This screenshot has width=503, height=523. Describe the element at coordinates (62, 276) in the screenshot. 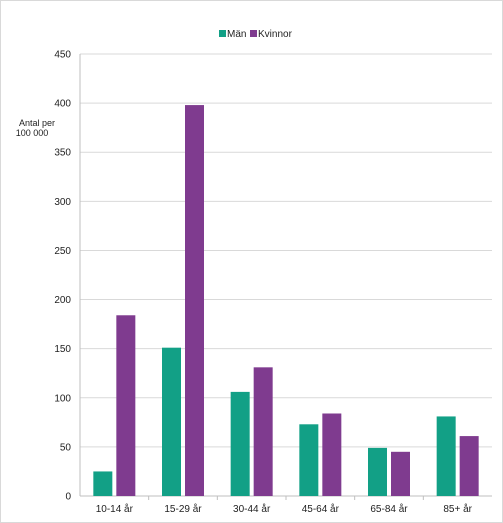

I see `y-tick-labels: 0 50 100 150 200 250 300 350 400 450` at that location.